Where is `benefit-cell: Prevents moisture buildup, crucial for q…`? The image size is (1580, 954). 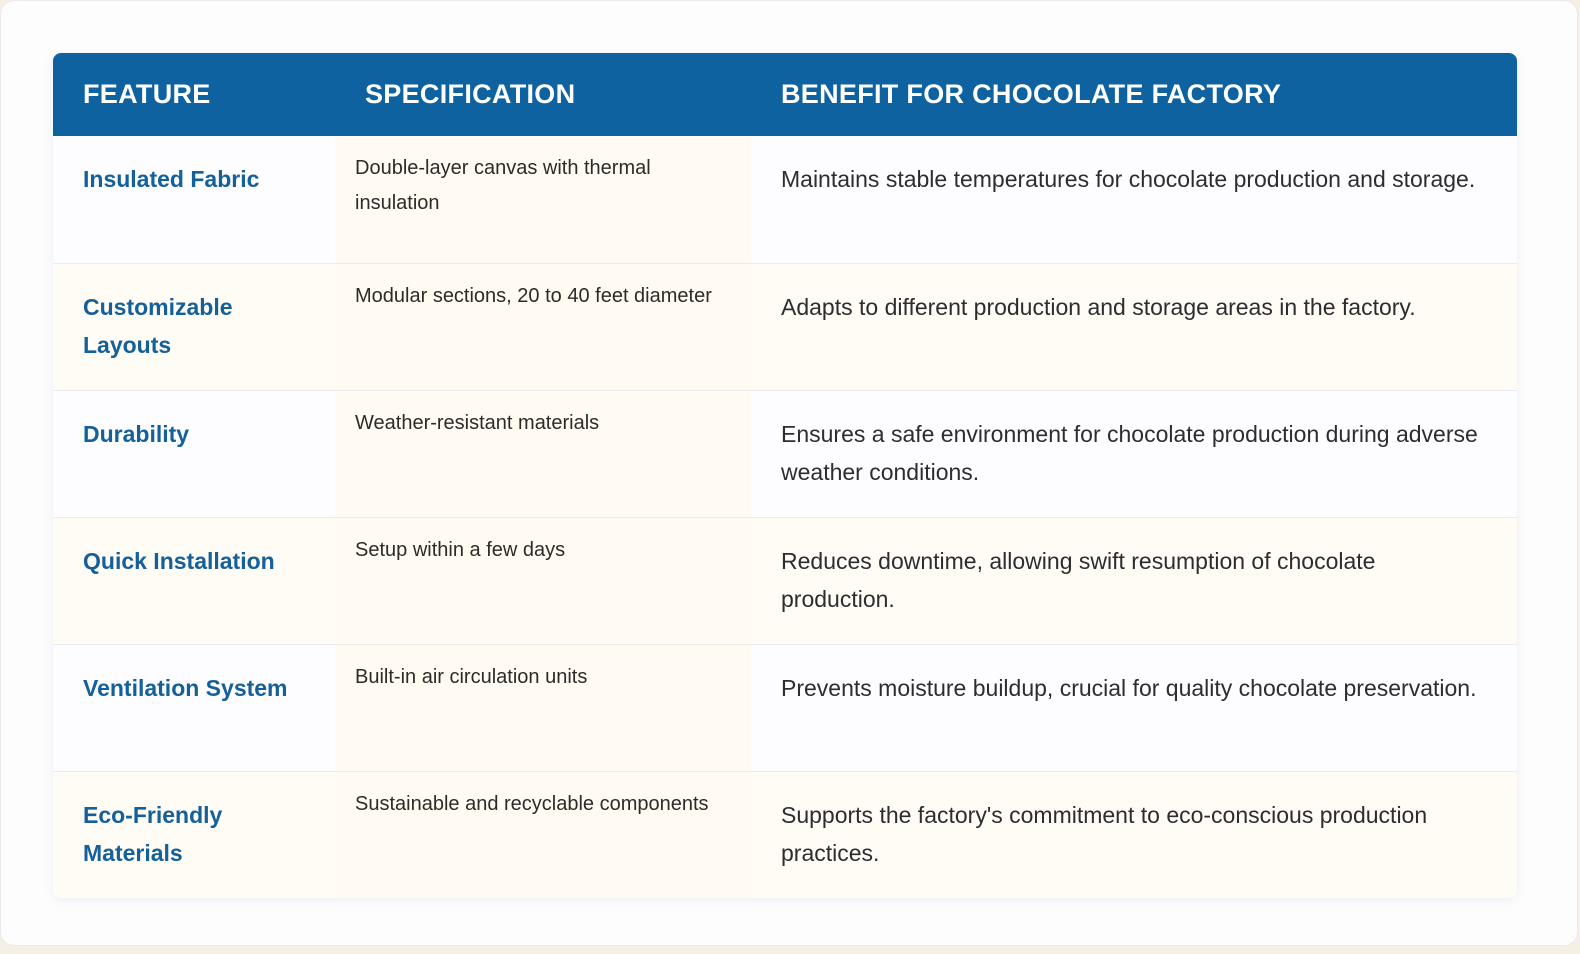
benefit-cell: Prevents moisture buildup, crucial for q… is located at coordinates (1129, 687).